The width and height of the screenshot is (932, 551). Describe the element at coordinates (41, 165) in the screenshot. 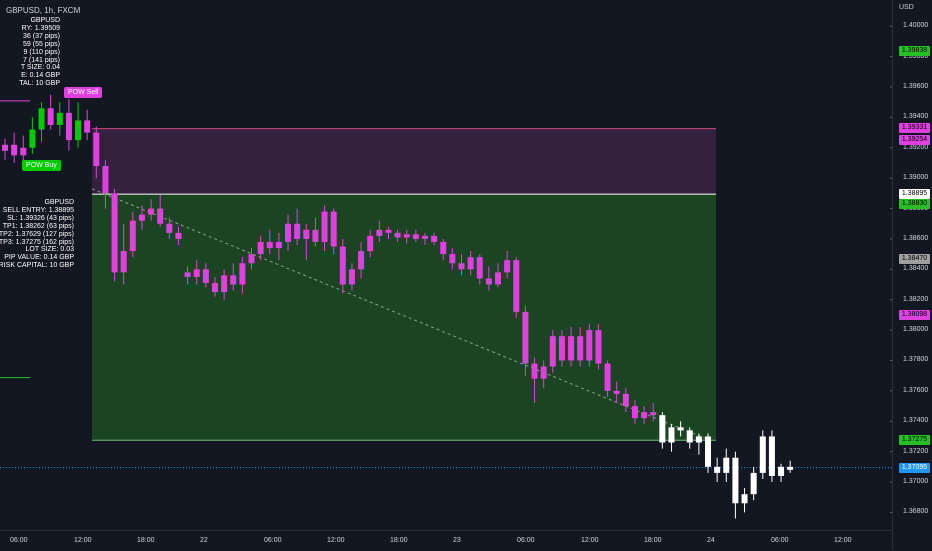

I see `pow-buy-label: POW Buy` at that location.